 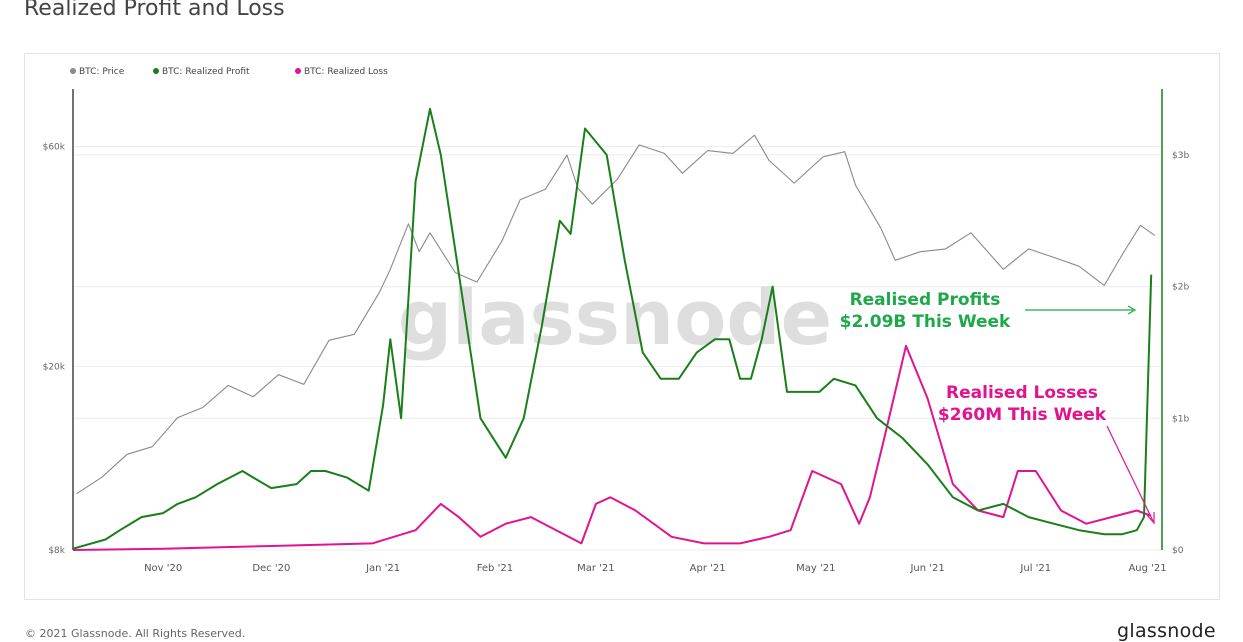 I want to click on x-axis-tick-label: Jan '21, so click(x=382, y=568).